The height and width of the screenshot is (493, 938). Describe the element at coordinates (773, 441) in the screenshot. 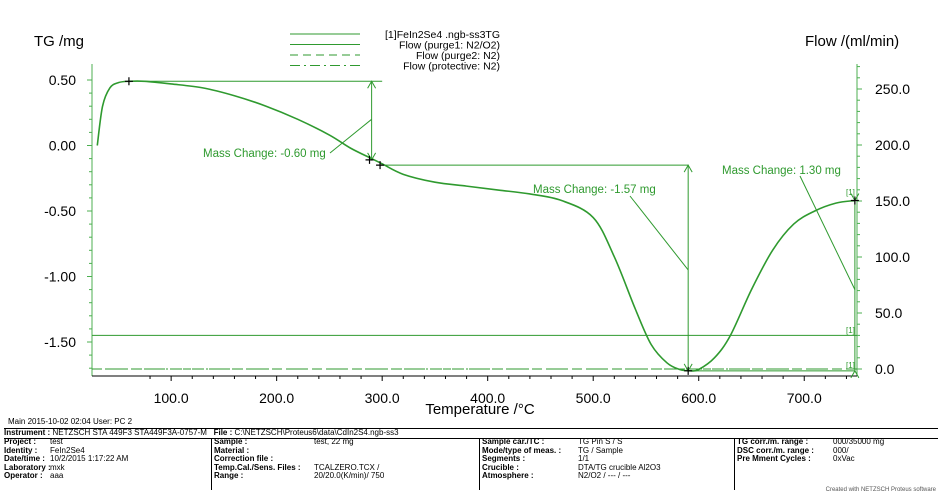

I see `info-key: TG corr./m. range :` at that location.